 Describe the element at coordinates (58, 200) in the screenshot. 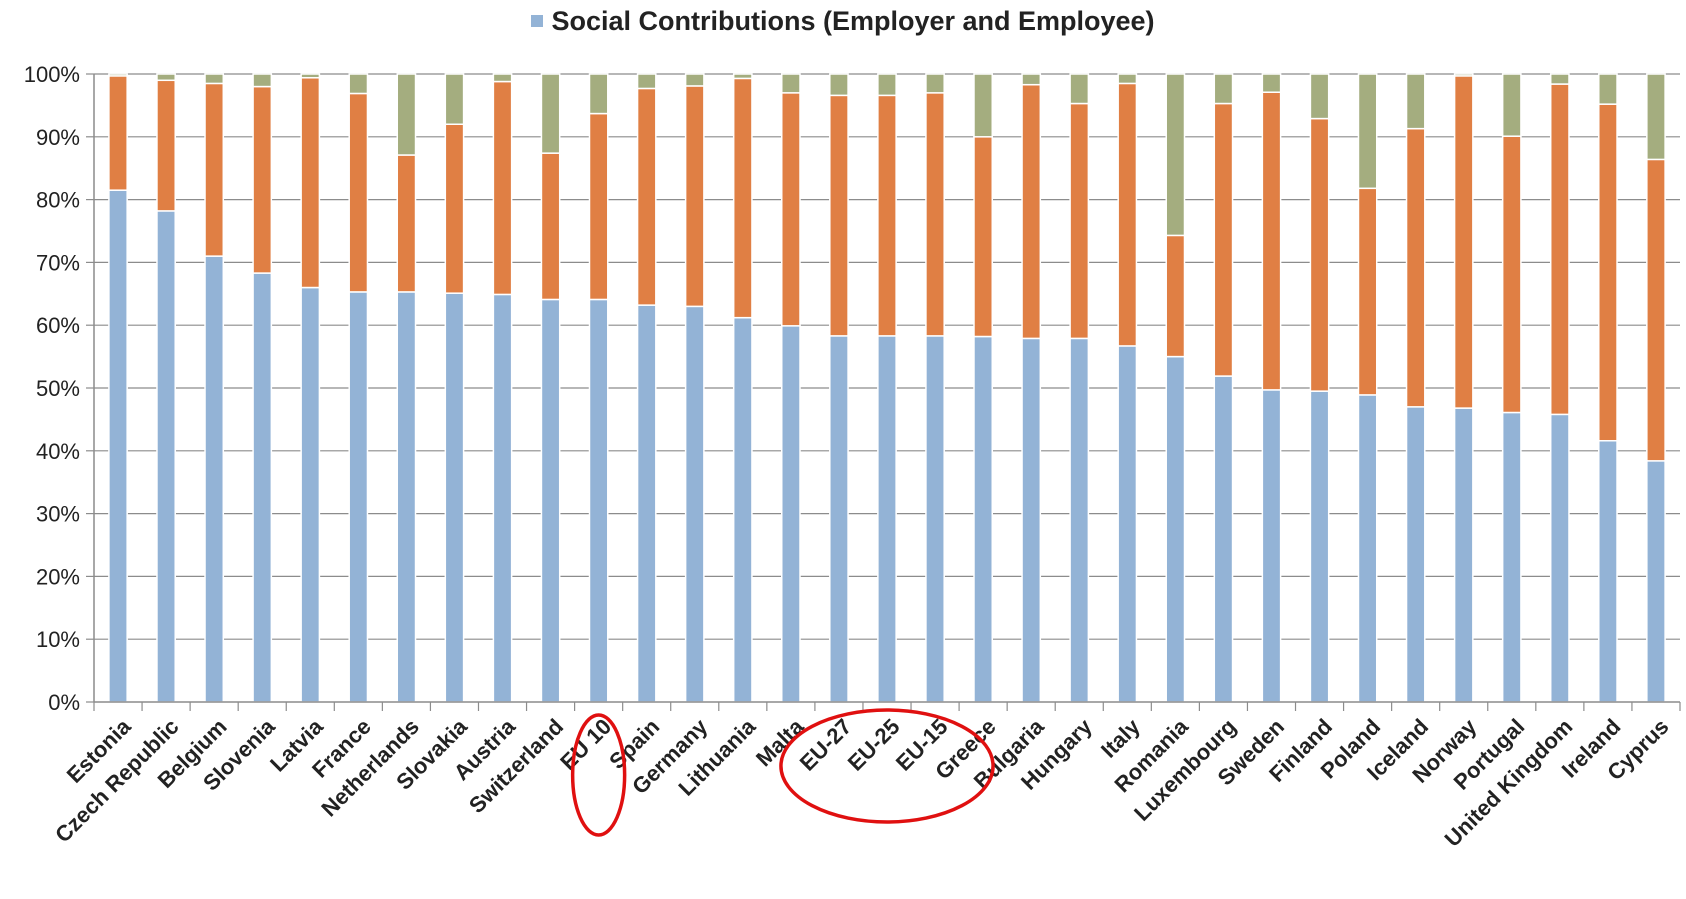

I see `y-tick-label: 80%` at that location.